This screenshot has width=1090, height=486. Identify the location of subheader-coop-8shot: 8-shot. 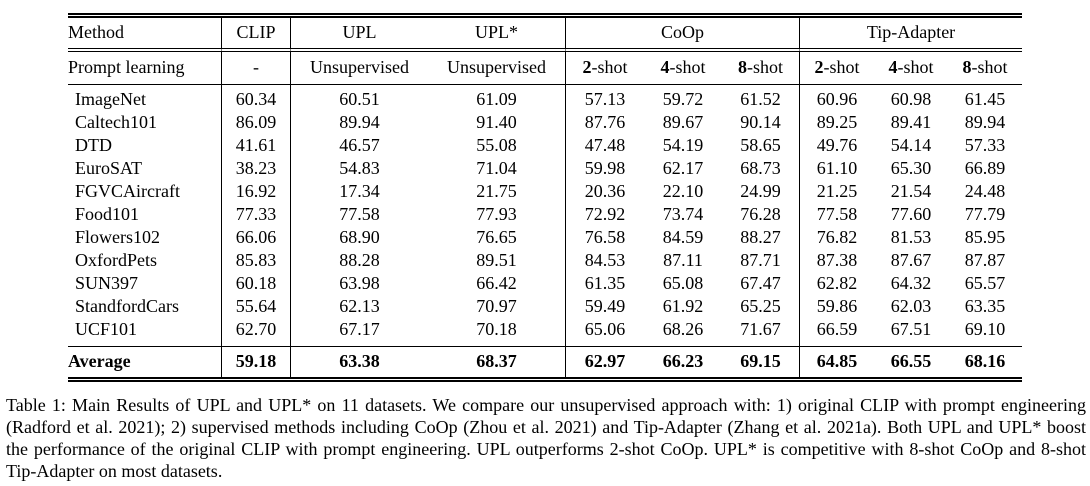
(761, 68).